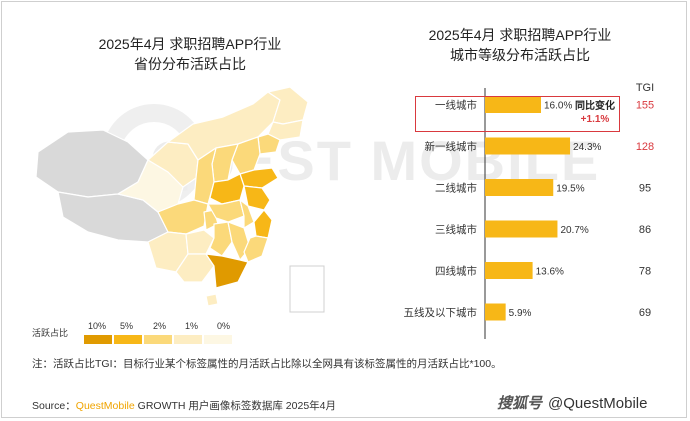 This screenshot has width=690, height=421. Describe the element at coordinates (192, 326) in the screenshot. I see `legend-tick: 1%` at that location.